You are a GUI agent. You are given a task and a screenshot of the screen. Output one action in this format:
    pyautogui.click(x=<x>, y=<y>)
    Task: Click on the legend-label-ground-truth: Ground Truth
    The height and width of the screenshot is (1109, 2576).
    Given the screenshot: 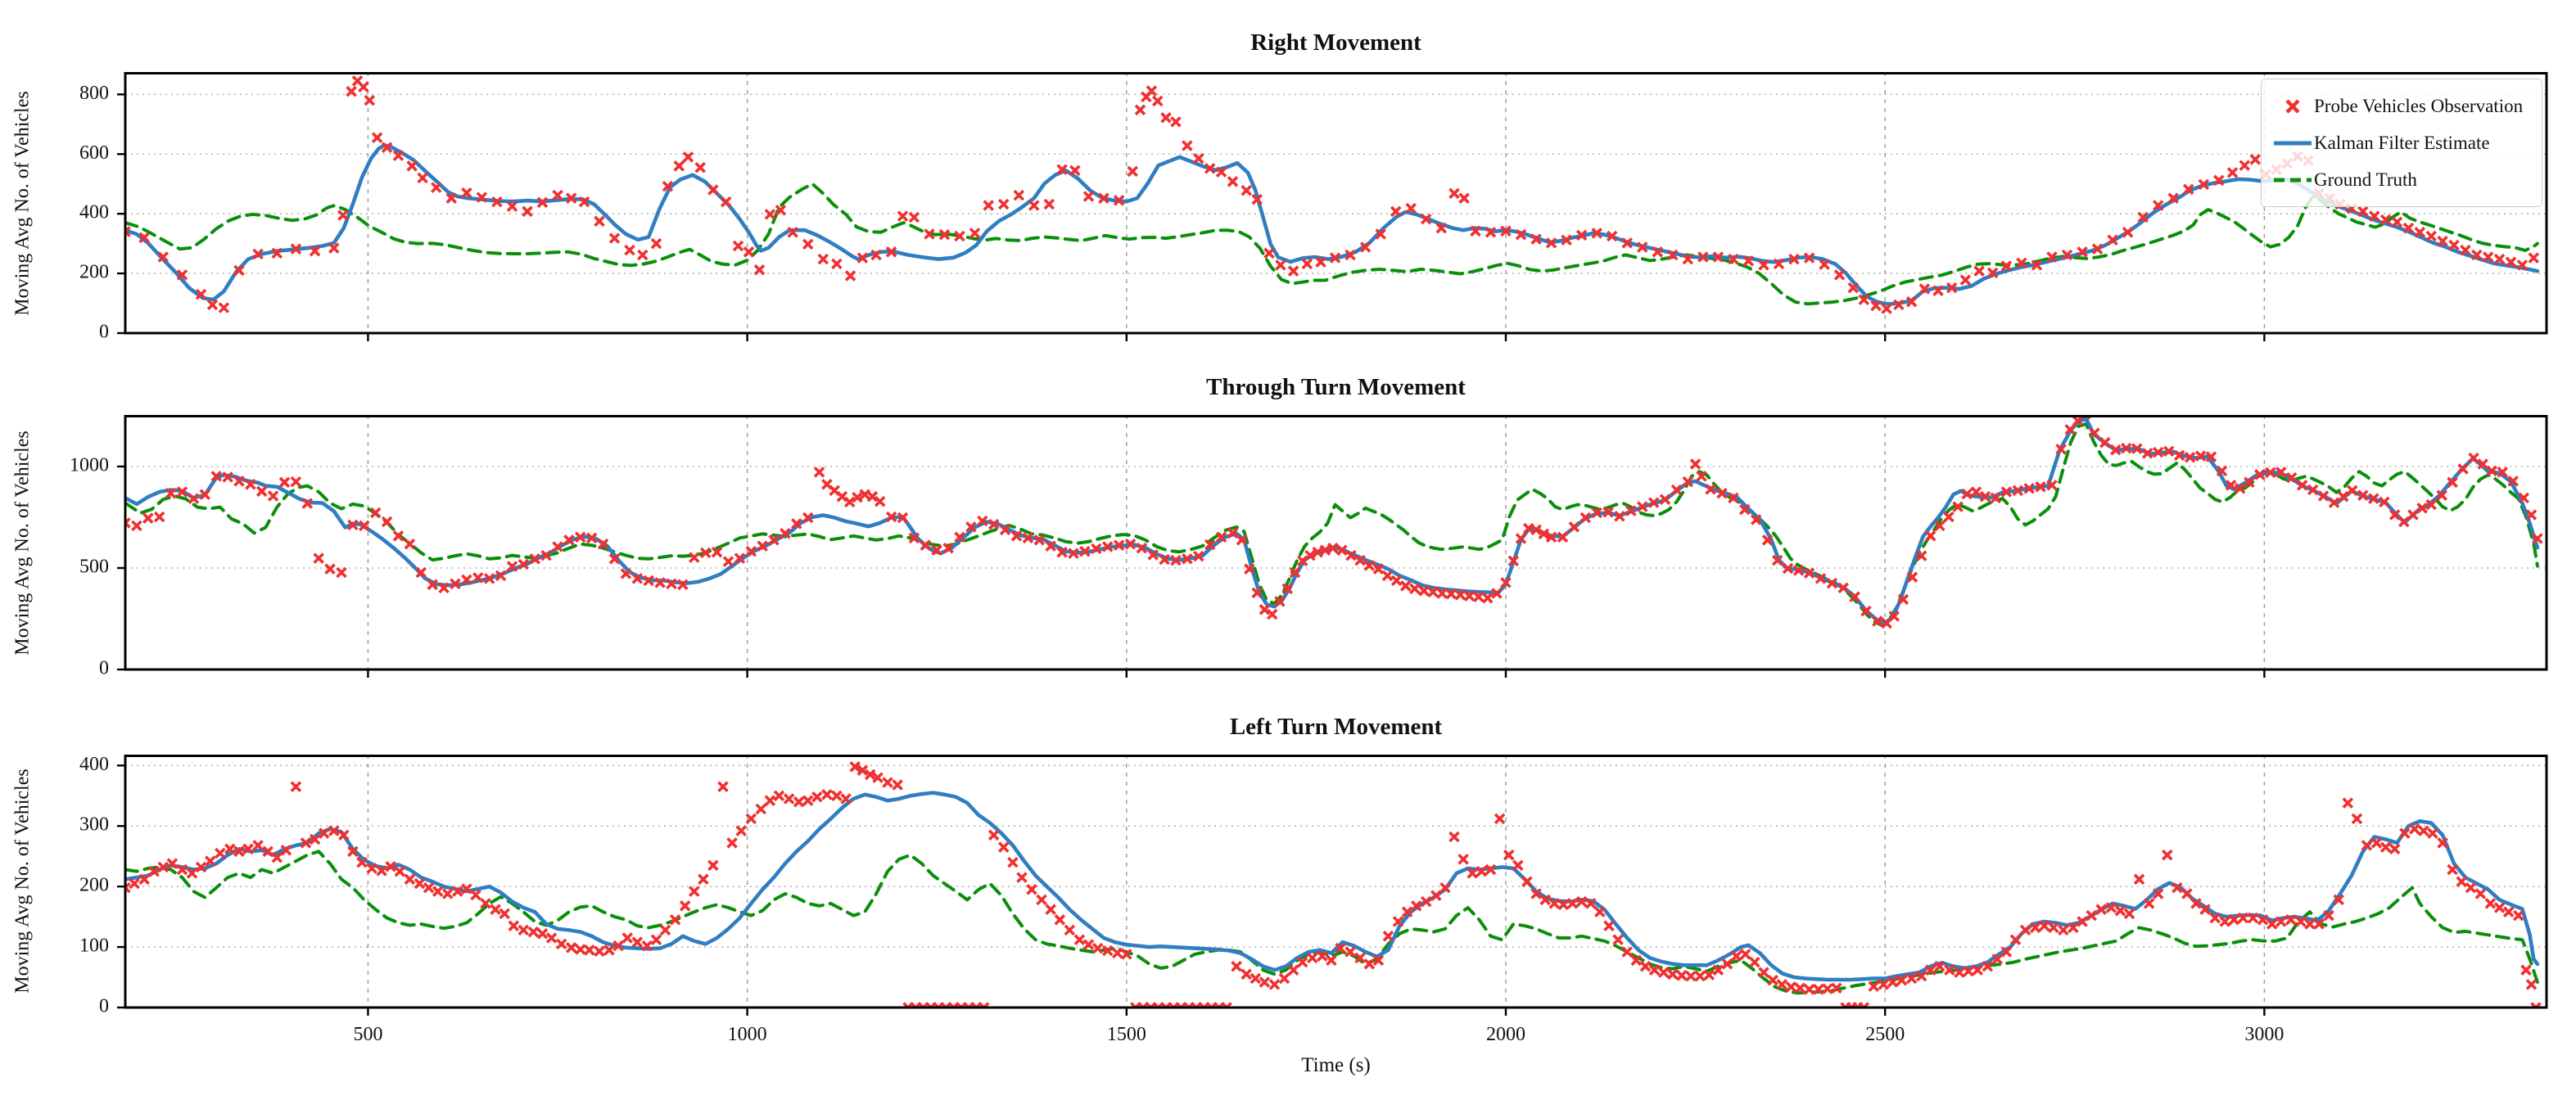 What is the action you would take?
    pyautogui.click(x=2365, y=179)
    